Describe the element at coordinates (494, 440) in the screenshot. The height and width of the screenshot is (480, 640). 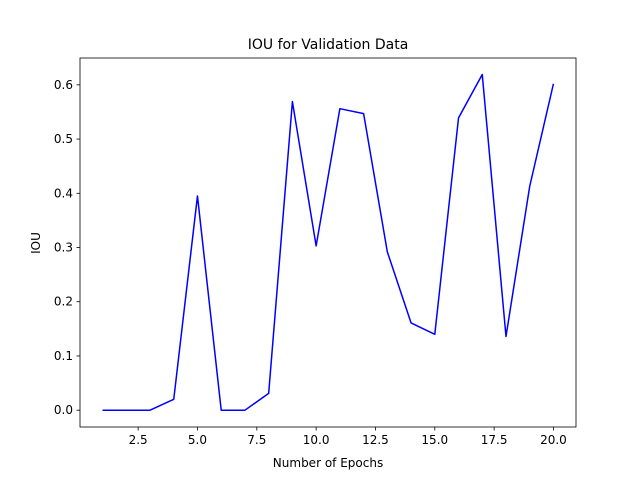
I see `x-tick-label: 17.5` at that location.